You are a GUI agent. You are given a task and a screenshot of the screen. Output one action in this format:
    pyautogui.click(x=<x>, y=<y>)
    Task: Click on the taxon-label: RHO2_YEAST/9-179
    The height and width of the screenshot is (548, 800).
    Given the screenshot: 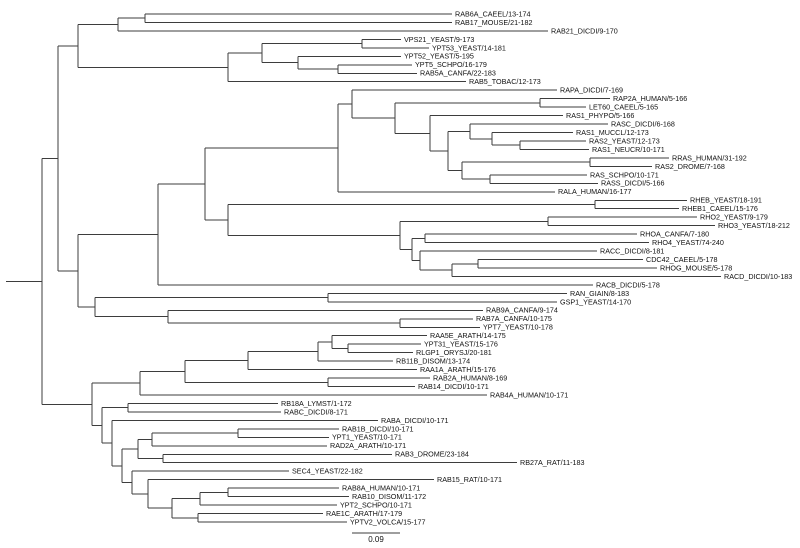 What is the action you would take?
    pyautogui.click(x=734, y=217)
    